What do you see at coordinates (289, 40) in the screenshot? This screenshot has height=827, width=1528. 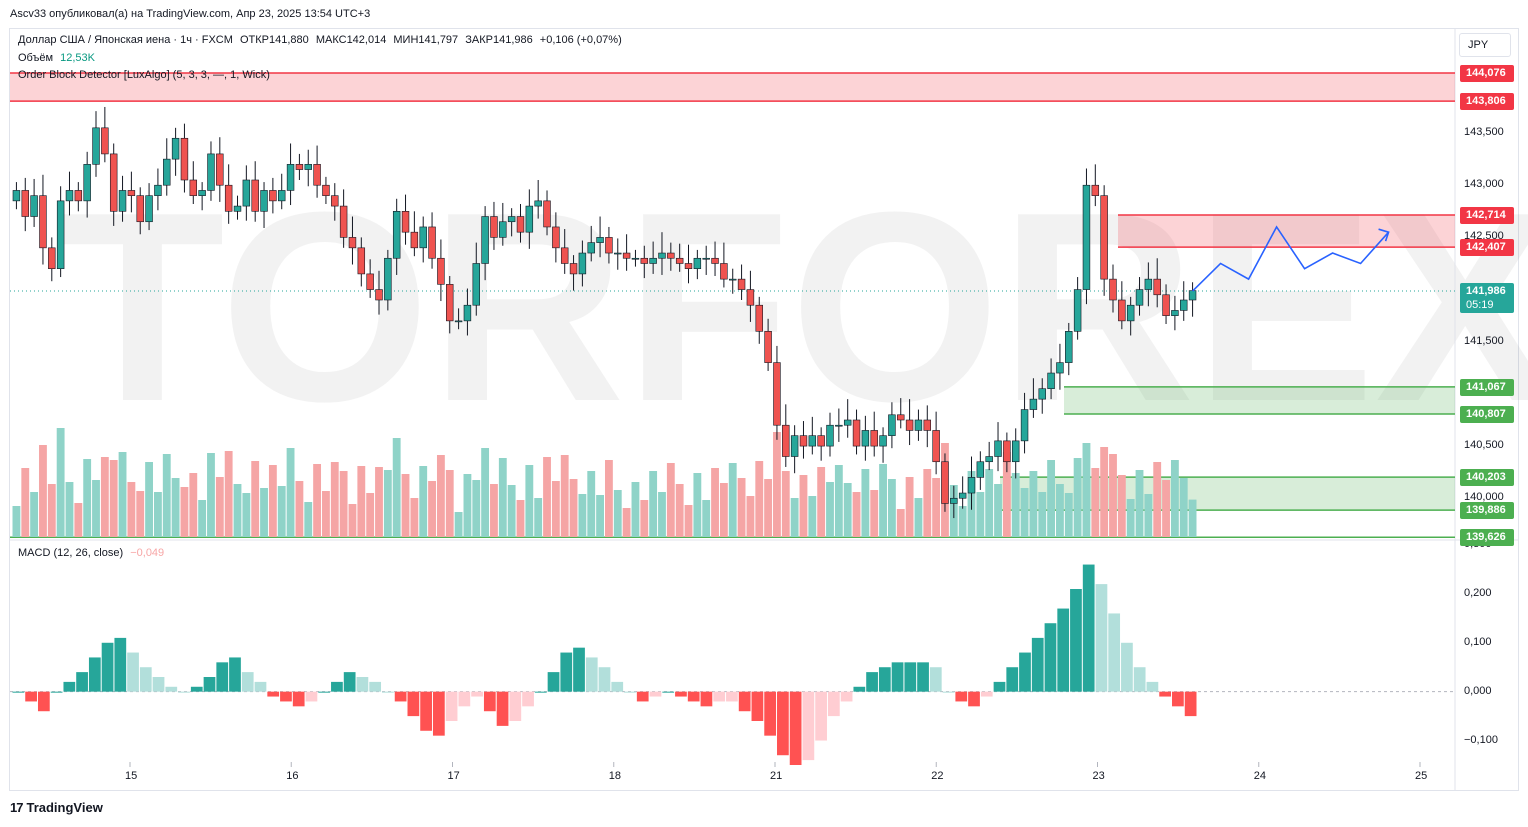 I see `open-value: 141,880` at bounding box center [289, 40].